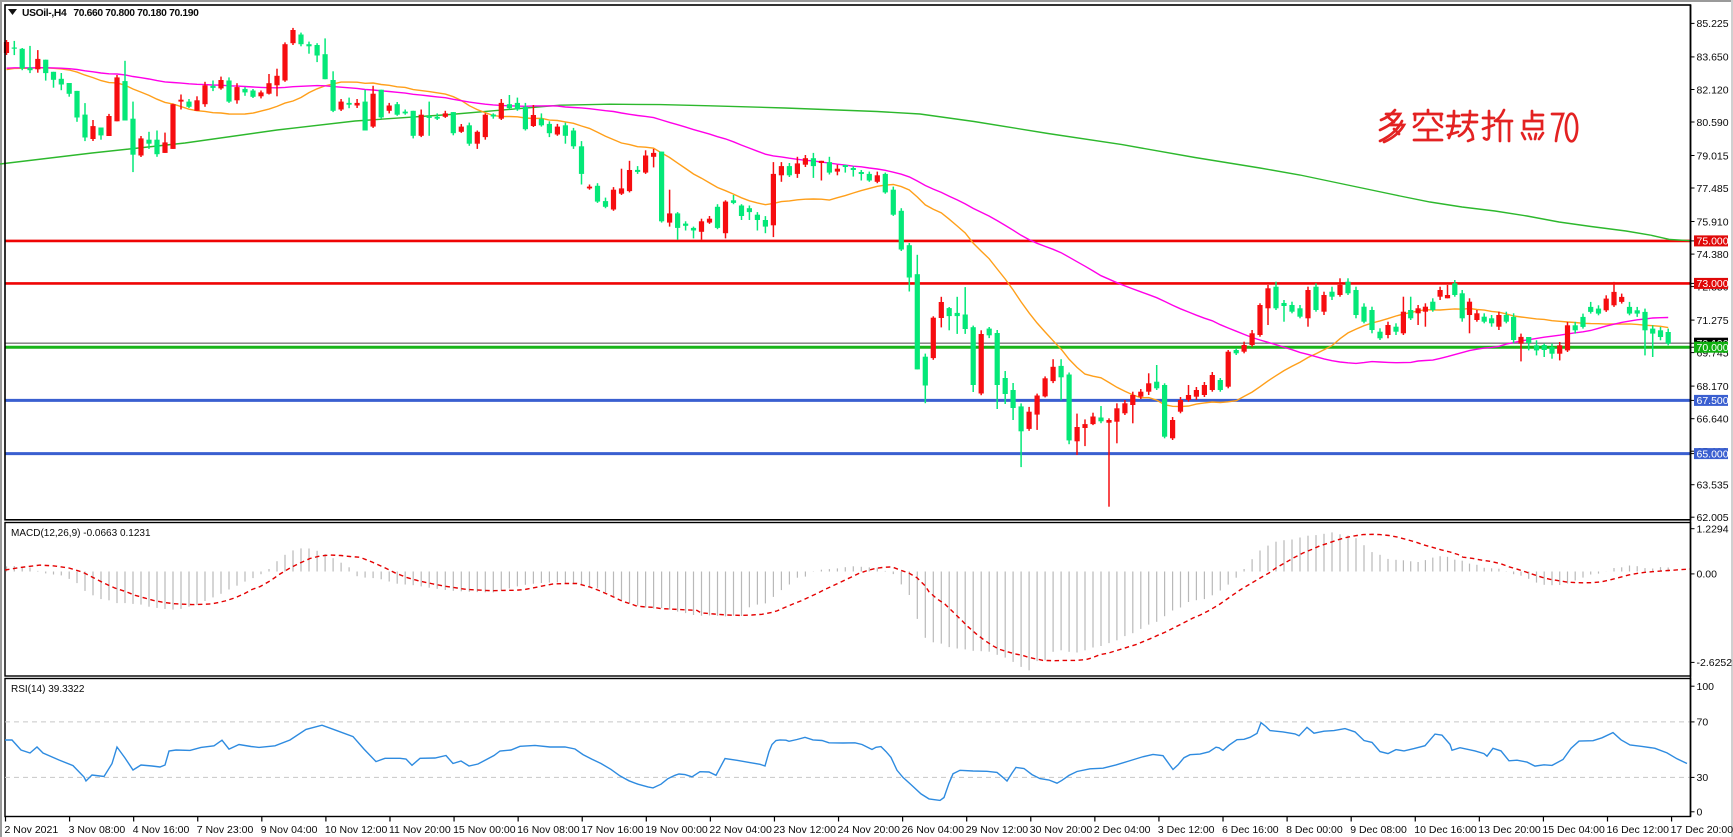 The image size is (1733, 837). I want to click on svg-text: 7 Nov 23:00, so click(225, 830).